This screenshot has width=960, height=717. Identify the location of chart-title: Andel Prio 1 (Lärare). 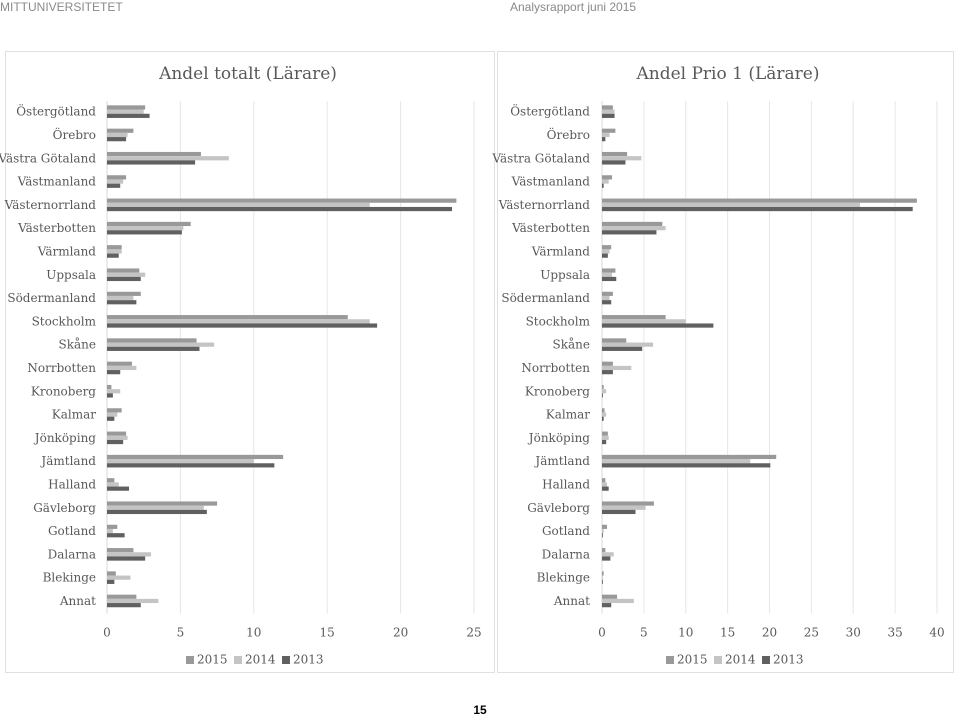
(727, 74).